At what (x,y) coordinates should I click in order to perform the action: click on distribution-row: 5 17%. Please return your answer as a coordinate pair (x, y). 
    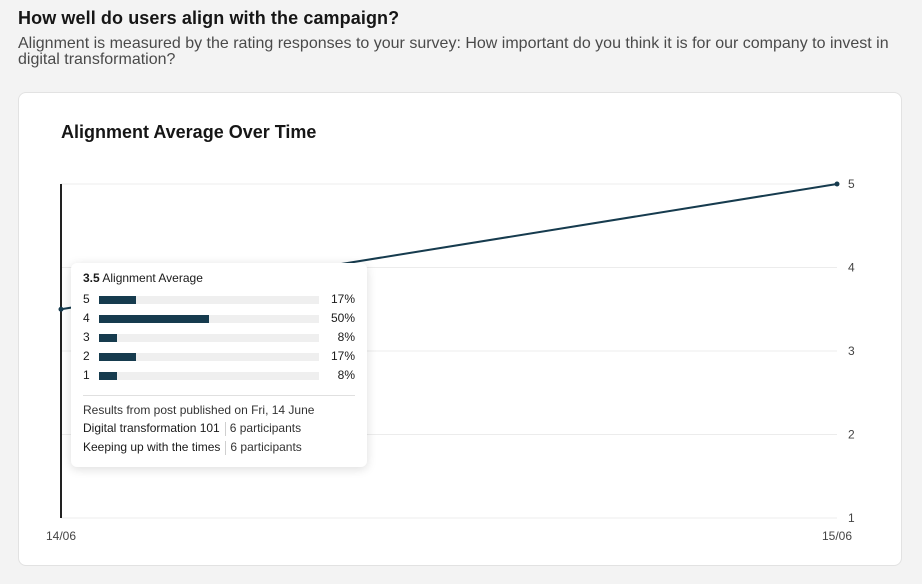
    Looking at the image, I should click on (219, 301).